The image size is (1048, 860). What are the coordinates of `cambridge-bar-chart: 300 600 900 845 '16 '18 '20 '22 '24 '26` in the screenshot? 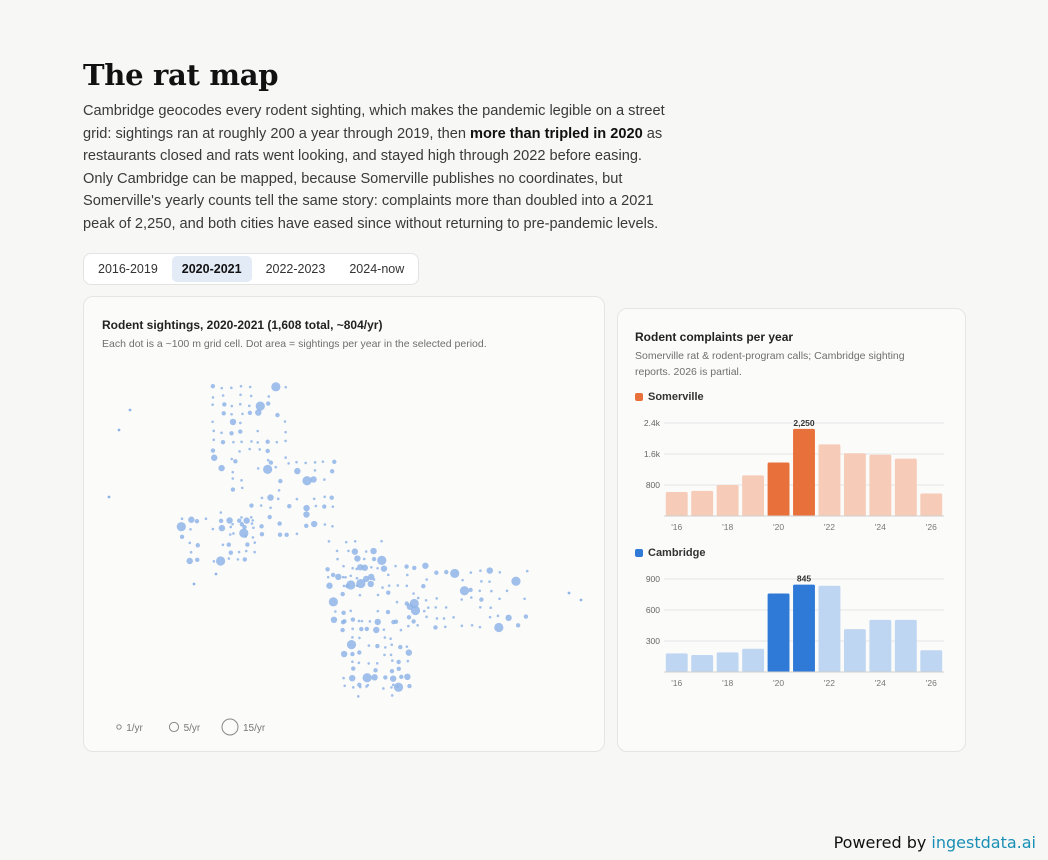 It's located at (795, 631).